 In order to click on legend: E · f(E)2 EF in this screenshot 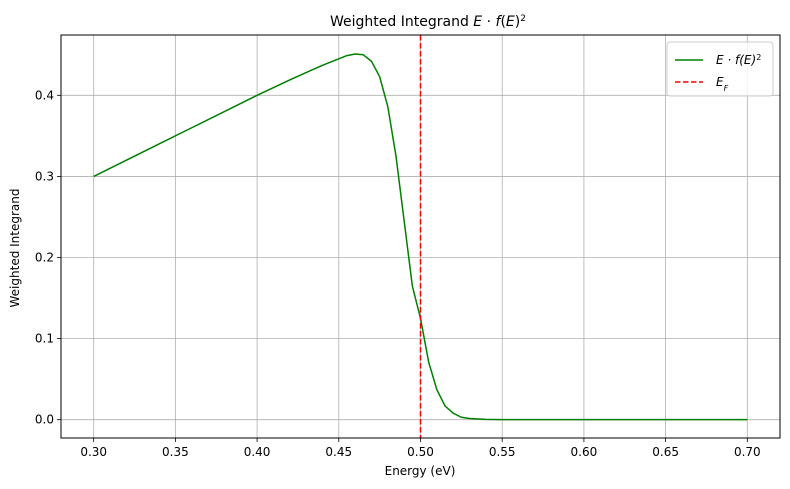, I will do `click(720, 69)`.